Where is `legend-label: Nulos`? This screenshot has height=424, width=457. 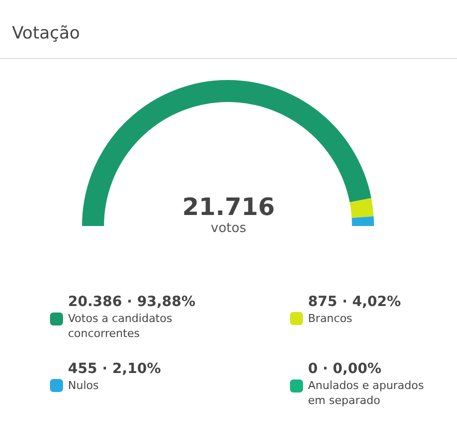
legend-label: Nulos is located at coordinates (83, 385).